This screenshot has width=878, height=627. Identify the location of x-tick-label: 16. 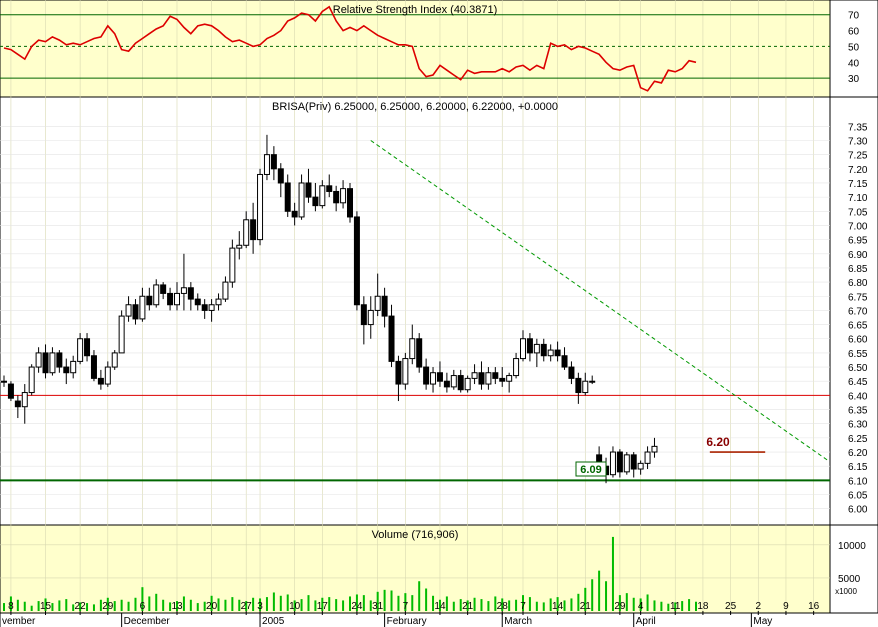
(814, 606).